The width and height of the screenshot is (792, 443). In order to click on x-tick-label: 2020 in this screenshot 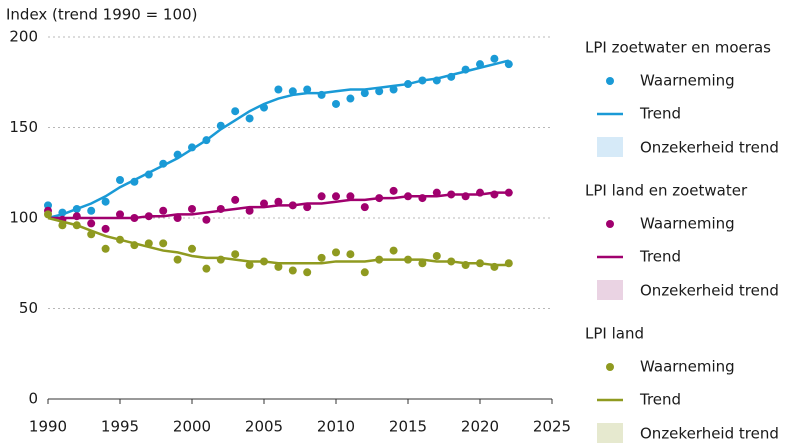, I will do `click(480, 427)`.